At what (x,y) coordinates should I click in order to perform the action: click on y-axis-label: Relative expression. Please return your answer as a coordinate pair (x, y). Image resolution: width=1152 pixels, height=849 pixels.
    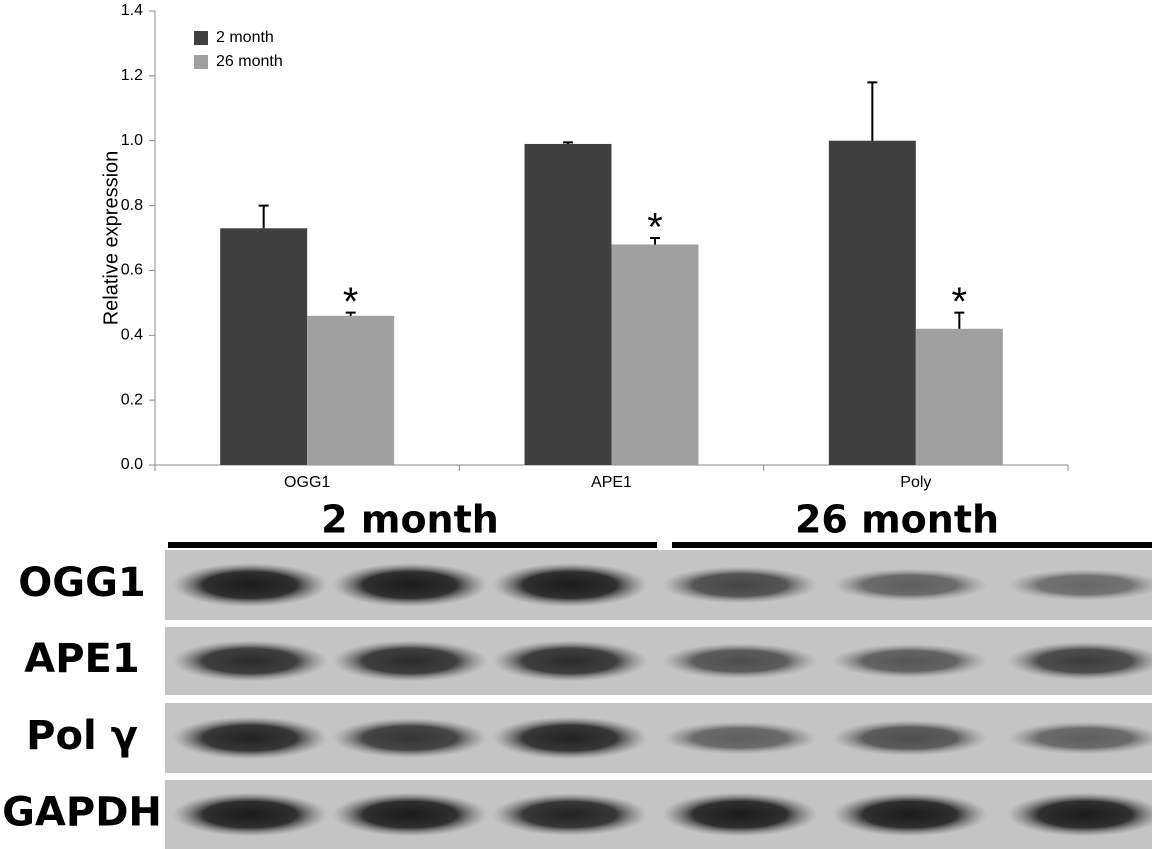
    Looking at the image, I should click on (111, 238).